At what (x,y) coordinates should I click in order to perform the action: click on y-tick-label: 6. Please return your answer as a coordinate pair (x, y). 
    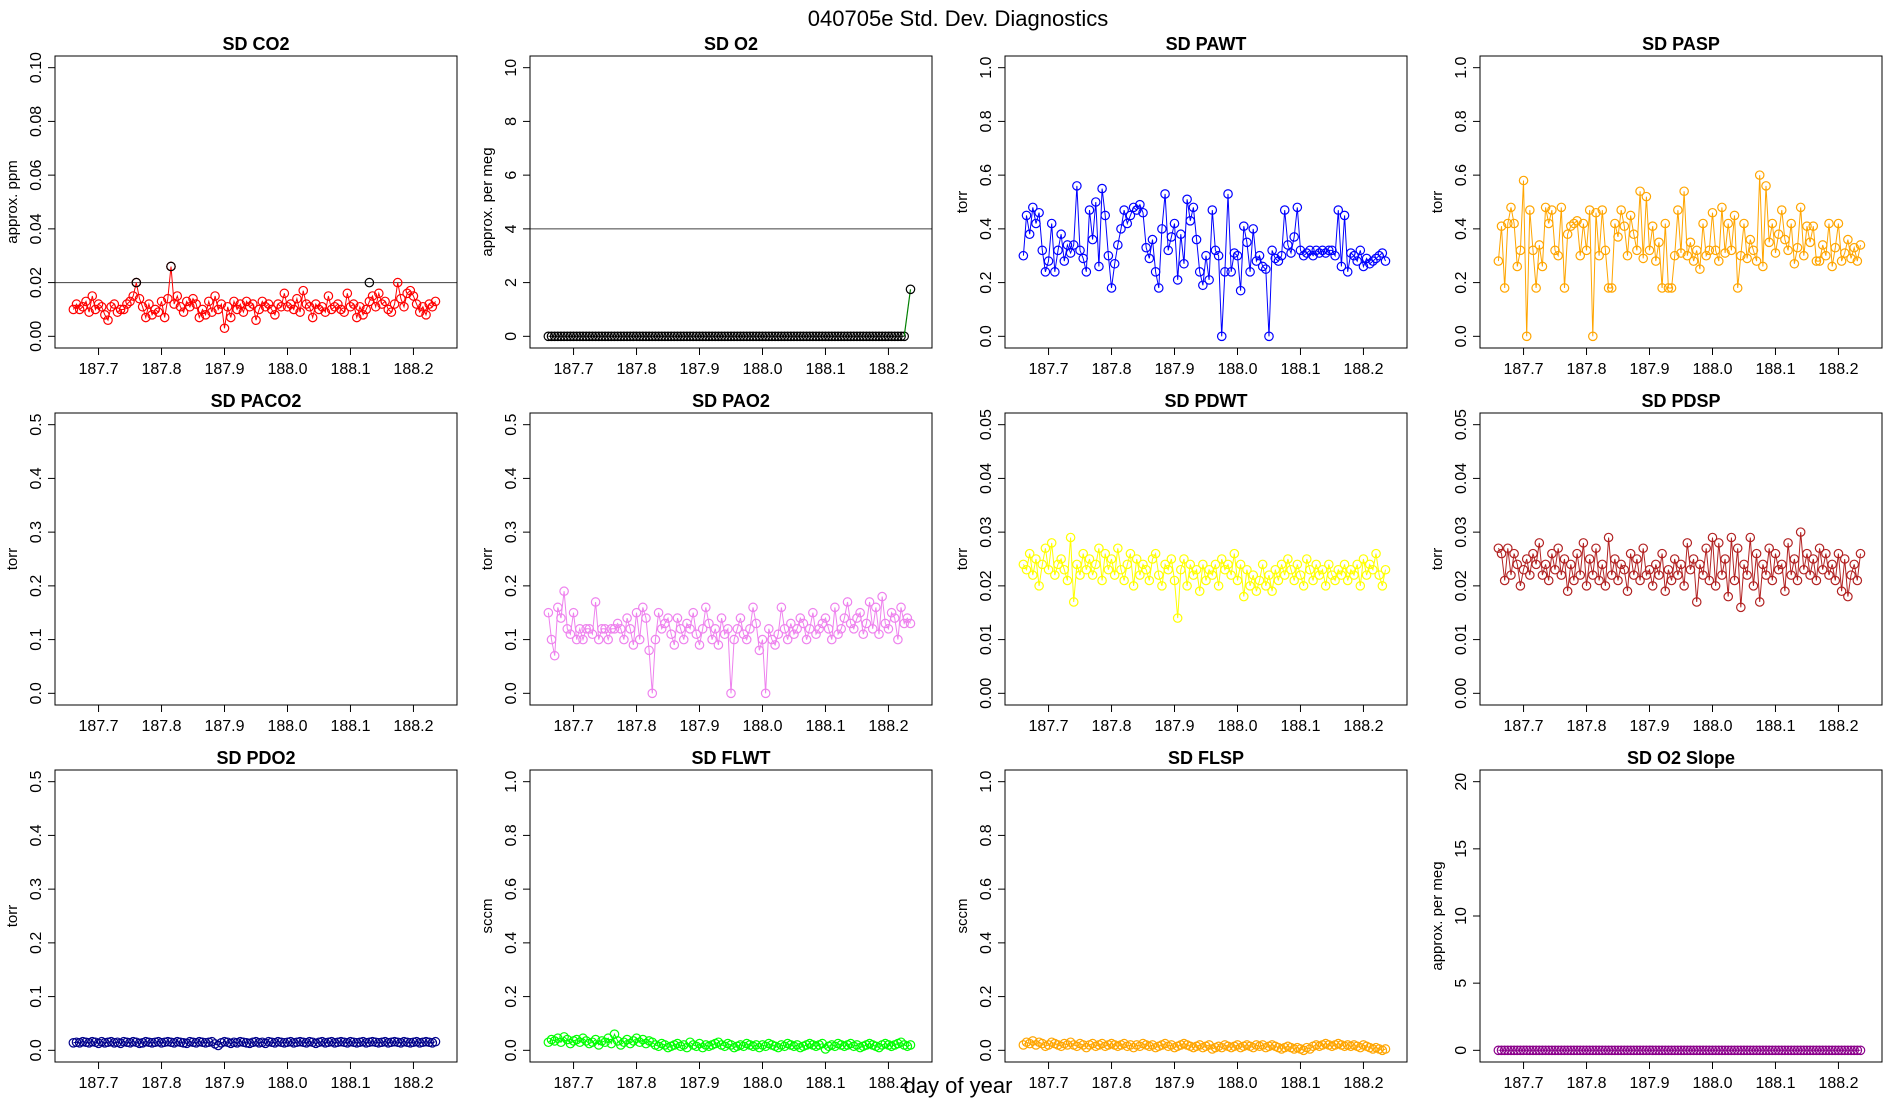
    Looking at the image, I should click on (511, 175).